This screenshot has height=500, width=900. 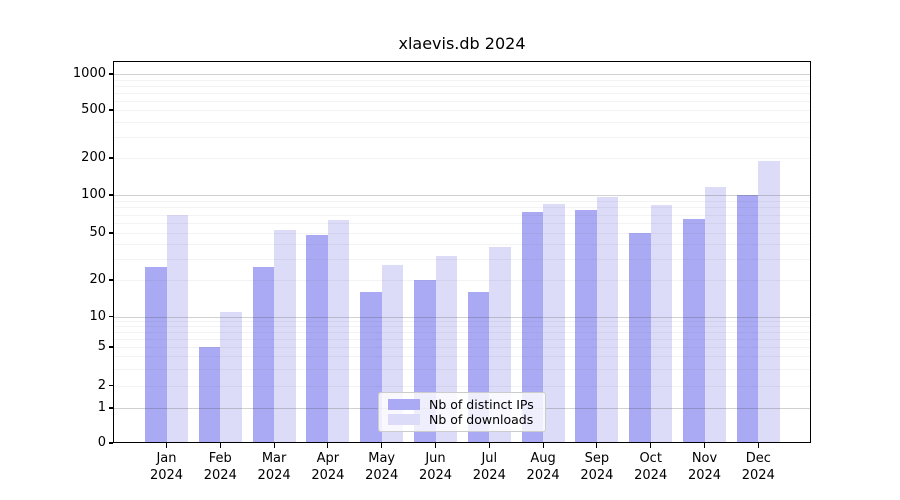 What do you see at coordinates (93, 194) in the screenshot?
I see `y-tick-label: 100` at bounding box center [93, 194].